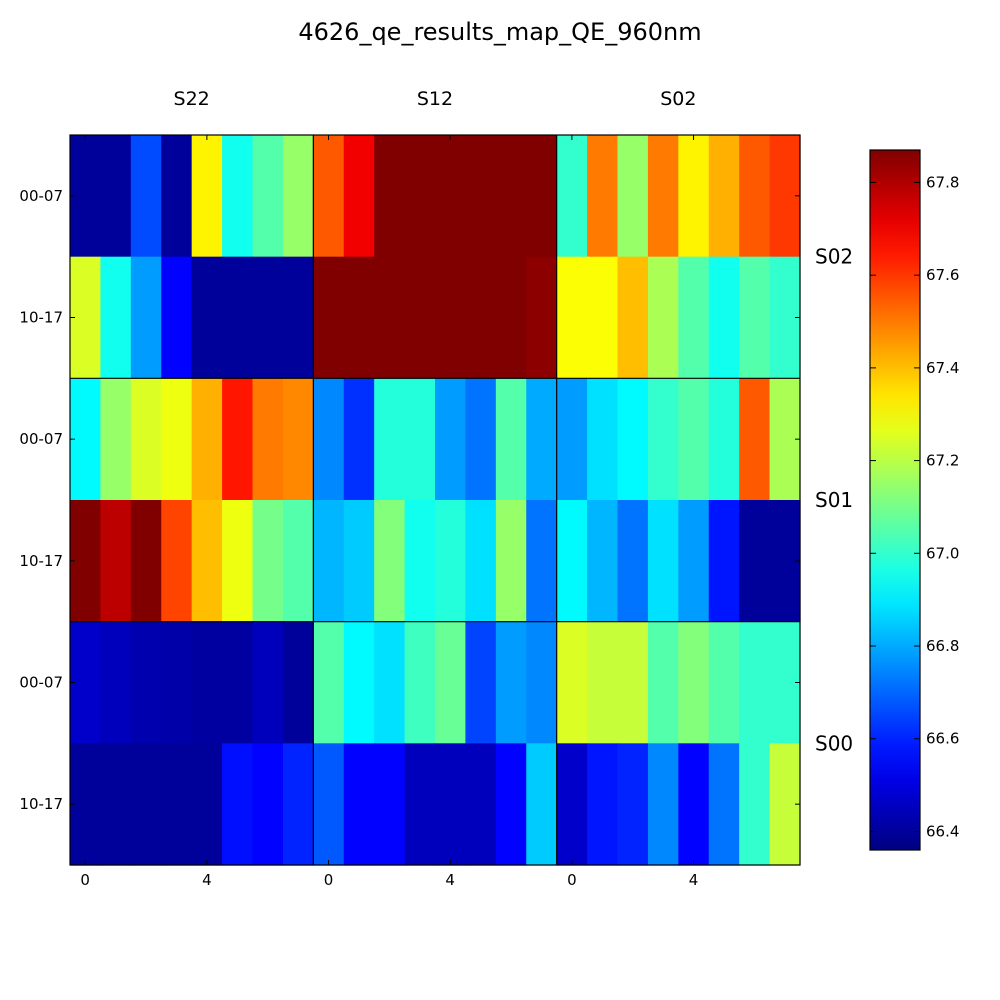 Image resolution: width=1000 pixels, height=1000 pixels. I want to click on row-segment-label: S01, so click(834, 500).